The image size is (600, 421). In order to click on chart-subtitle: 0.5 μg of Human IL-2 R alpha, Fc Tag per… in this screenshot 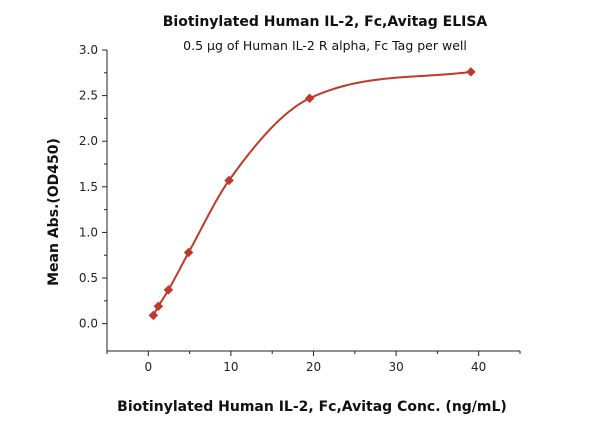, I will do `click(325, 45)`.